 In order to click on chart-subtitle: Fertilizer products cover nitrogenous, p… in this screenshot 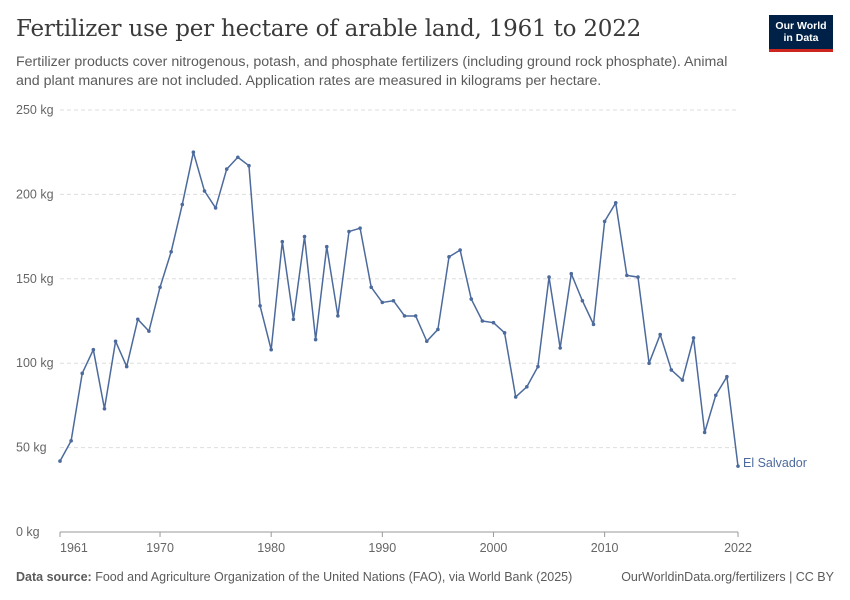, I will do `click(372, 71)`.